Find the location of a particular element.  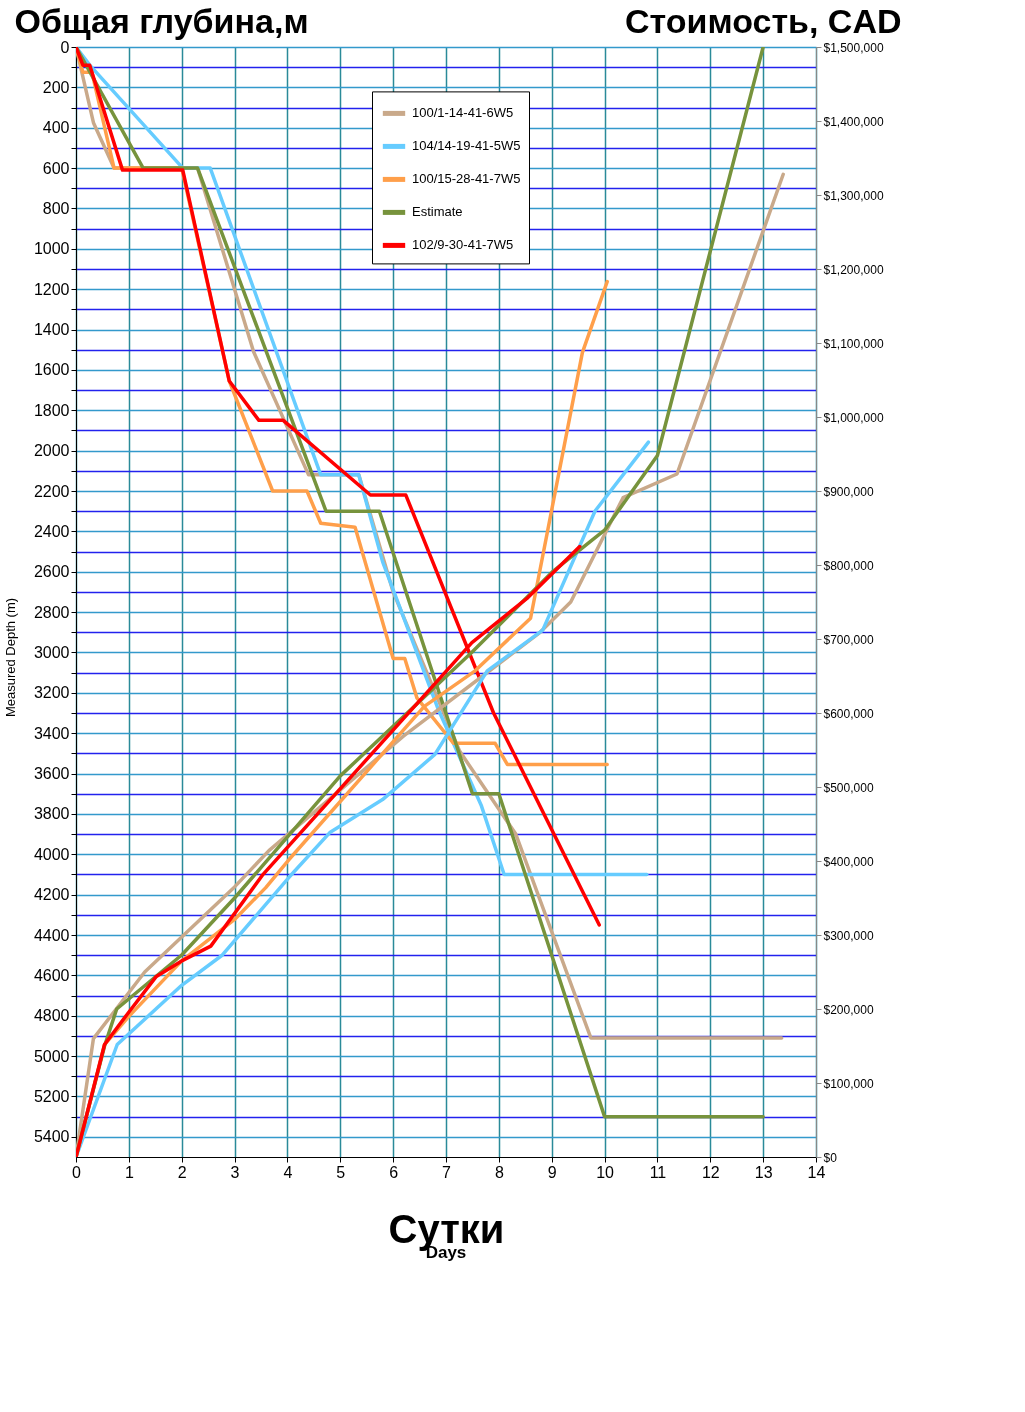

x-tick-label: 1 is located at coordinates (129, 1172).